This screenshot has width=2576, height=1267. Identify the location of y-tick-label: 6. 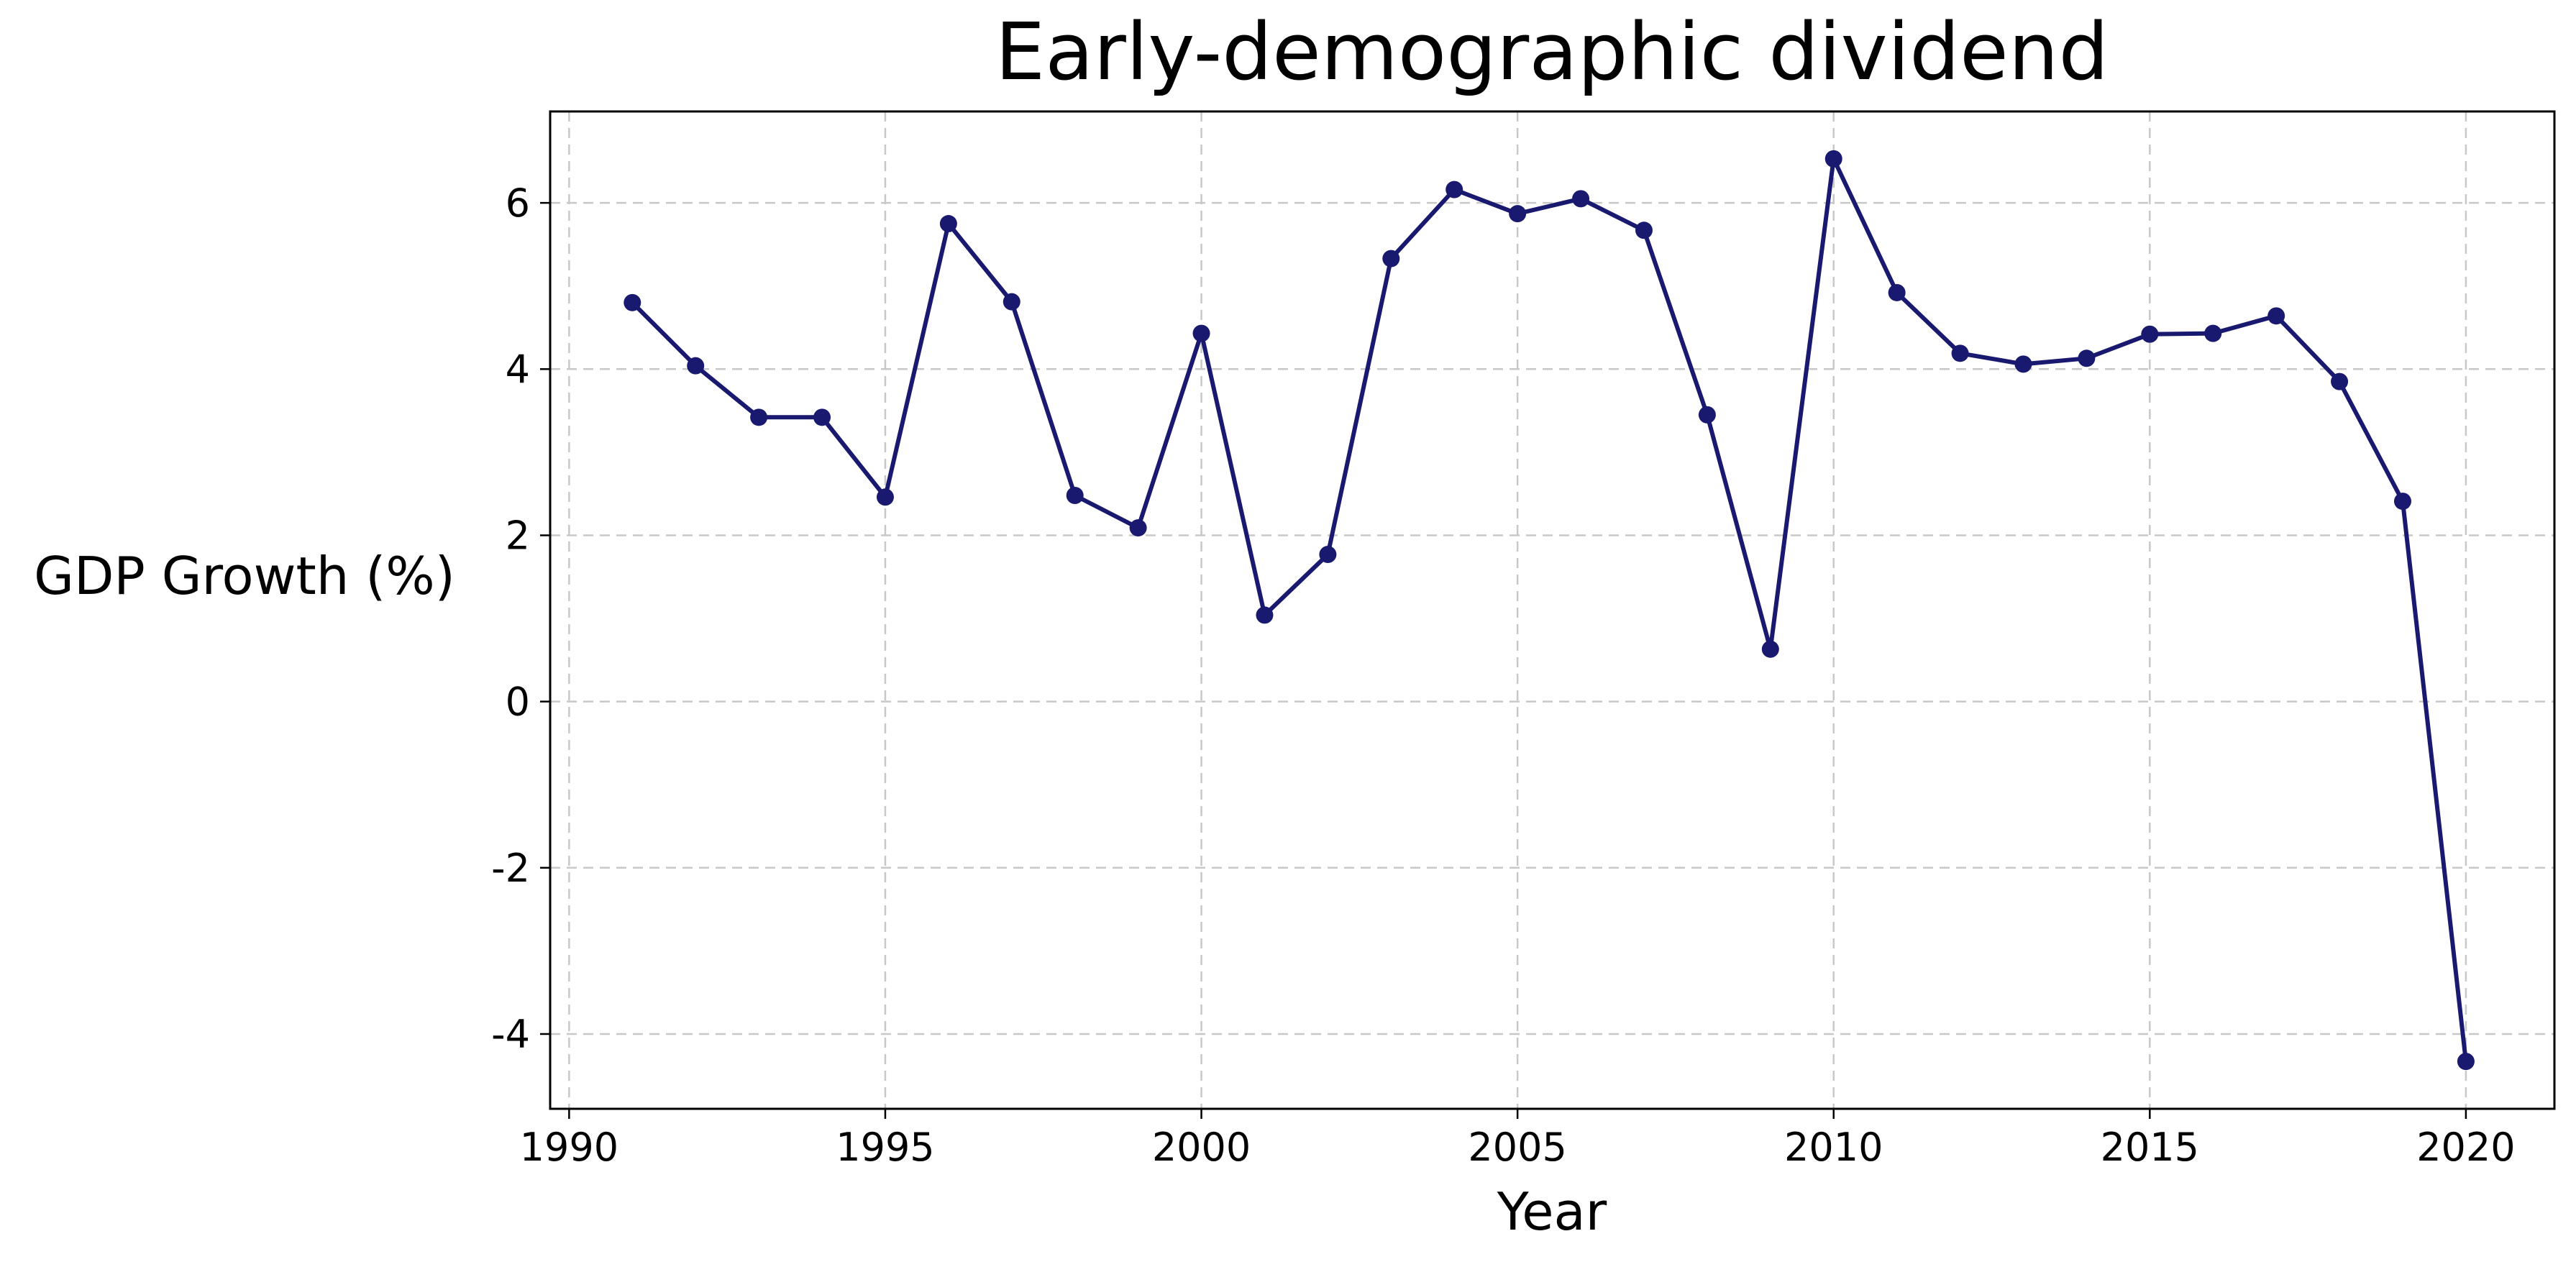
(518, 203).